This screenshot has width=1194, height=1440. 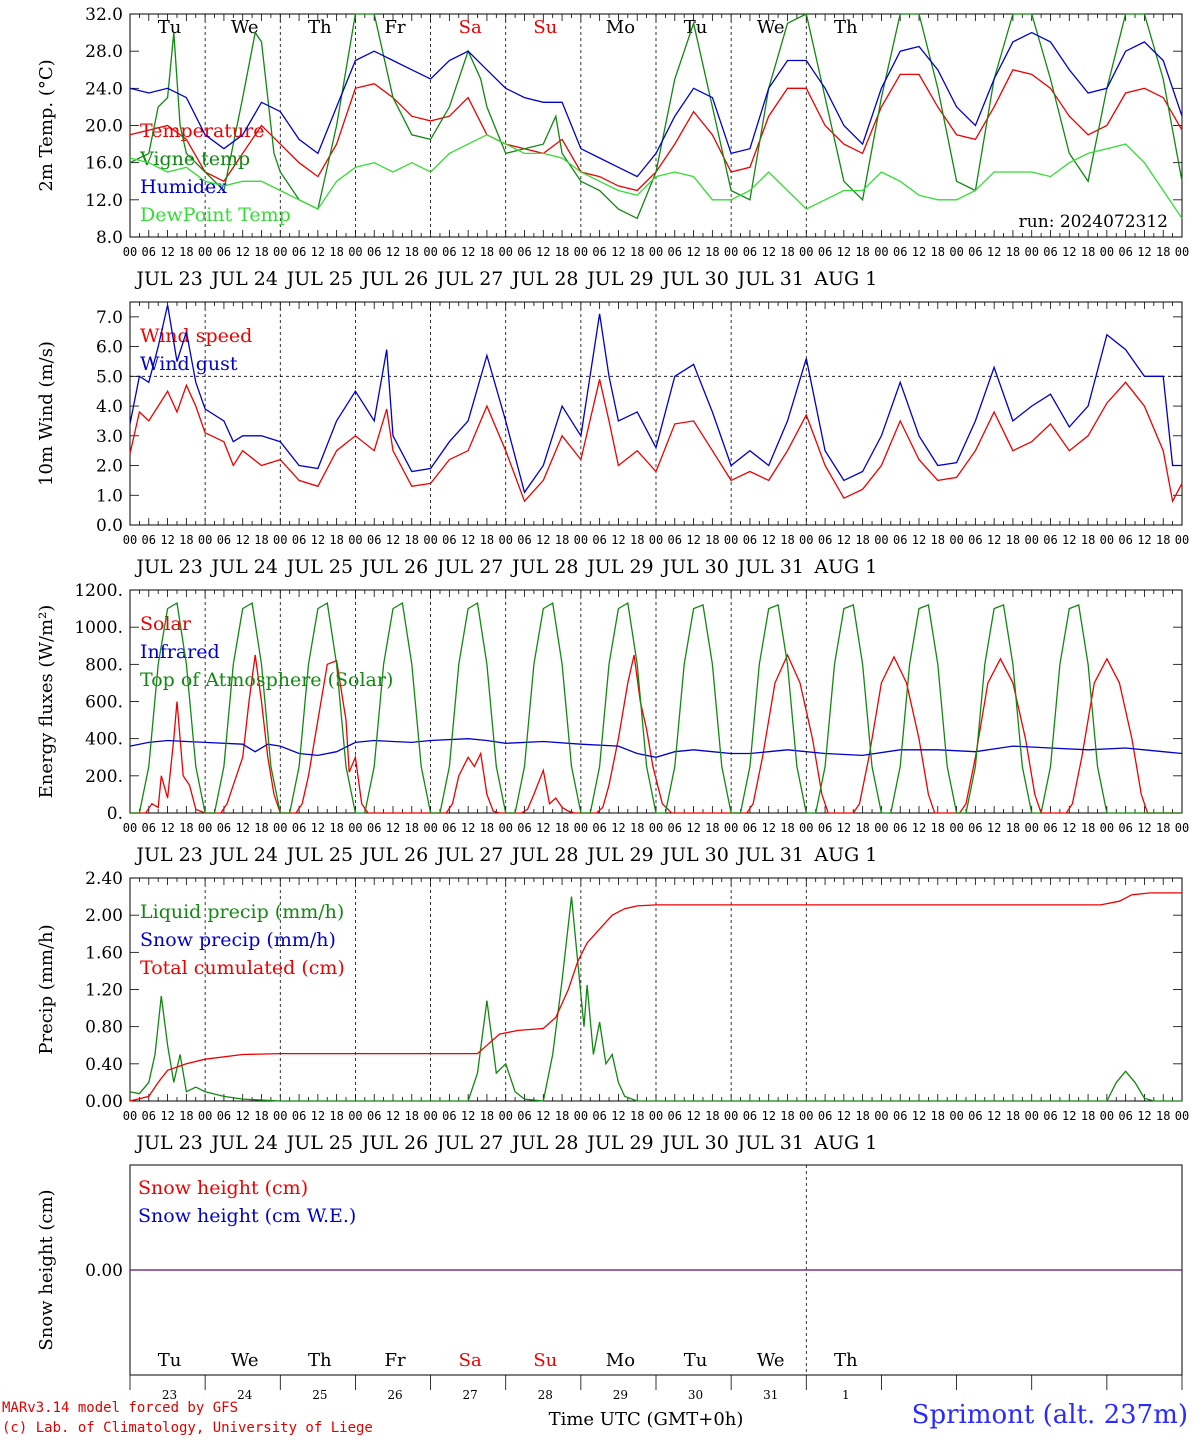 I want to click on y-tick-label: 28.0, so click(x=104, y=52).